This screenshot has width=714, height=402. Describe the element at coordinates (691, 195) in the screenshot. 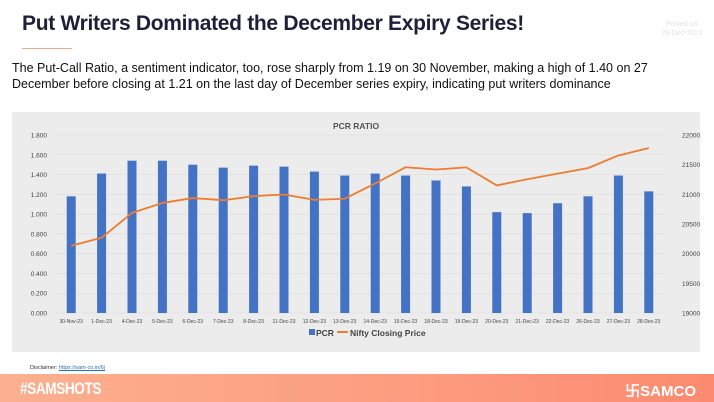

I see `right-axis-tick: 21000.00` at that location.